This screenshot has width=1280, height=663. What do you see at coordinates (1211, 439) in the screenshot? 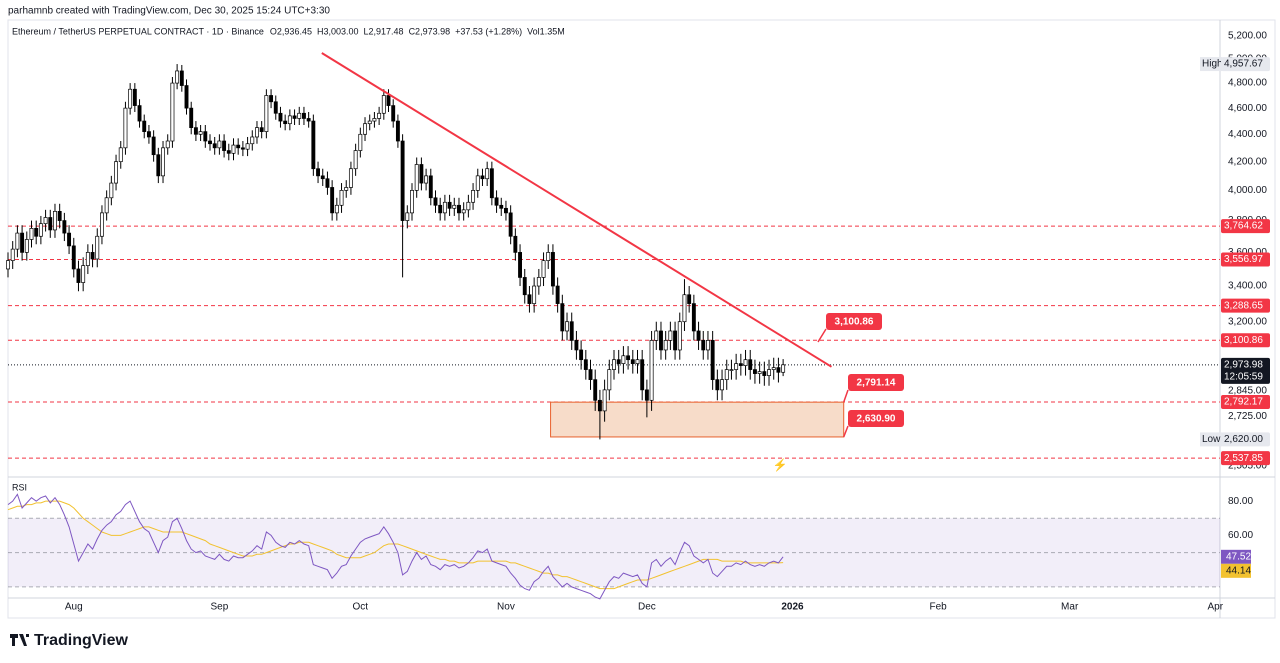
I see `low-text: Low` at bounding box center [1211, 439].